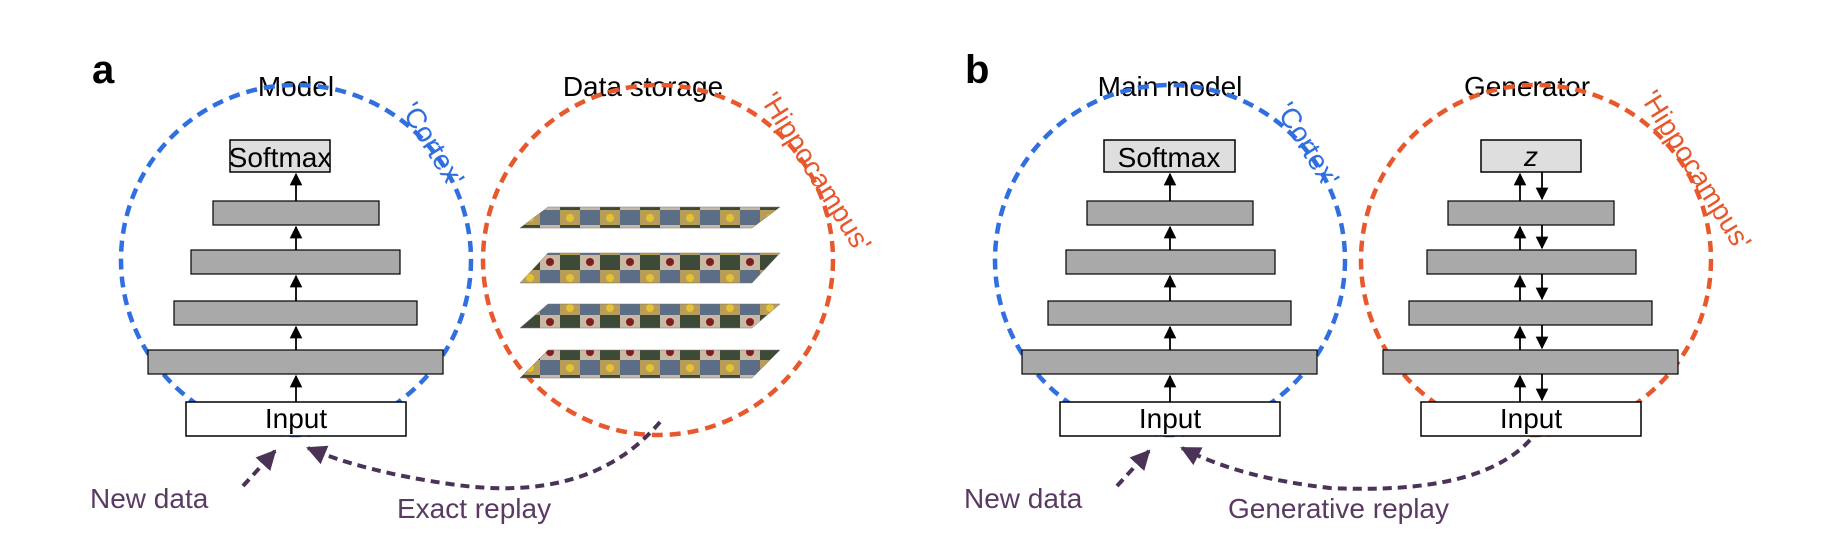  What do you see at coordinates (1356, 464) in the screenshot?
I see `generative-replay-arrow` at bounding box center [1356, 464].